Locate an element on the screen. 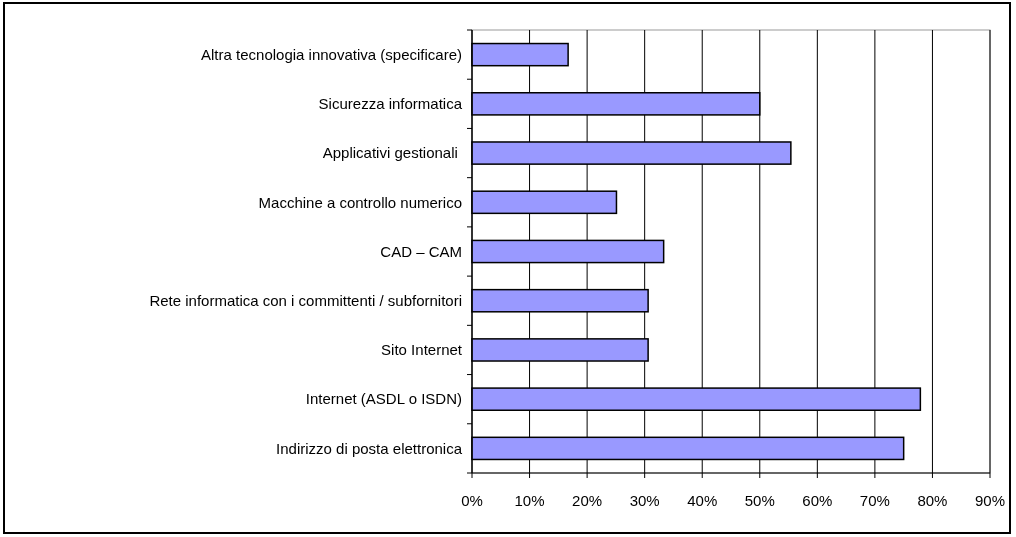  y-tick-label: CAD – CAM is located at coordinates (421, 251).